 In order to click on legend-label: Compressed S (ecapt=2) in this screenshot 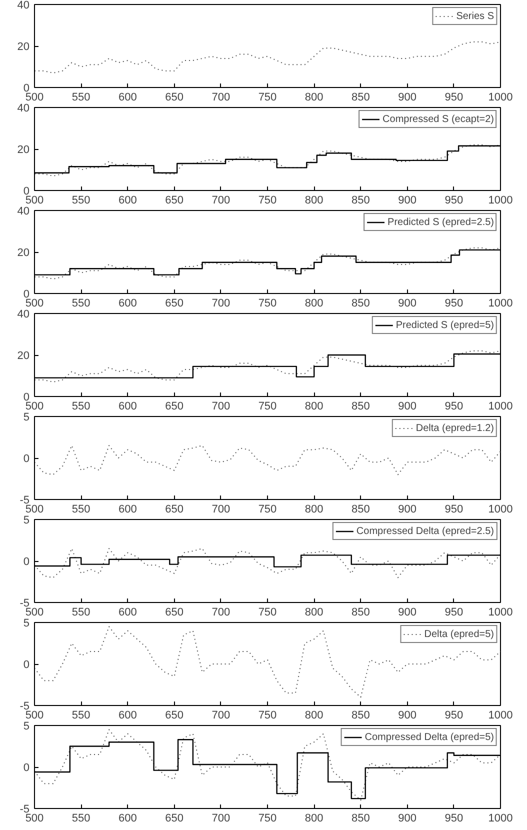, I will do `click(438, 119)`.